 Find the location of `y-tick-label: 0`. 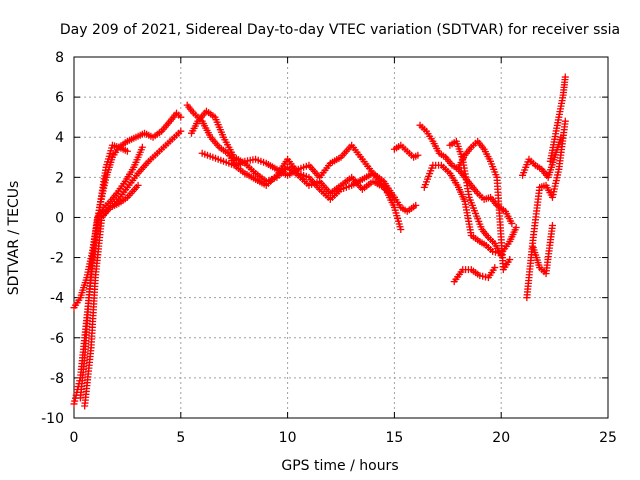

y-tick-label: 0 is located at coordinates (59, 218).